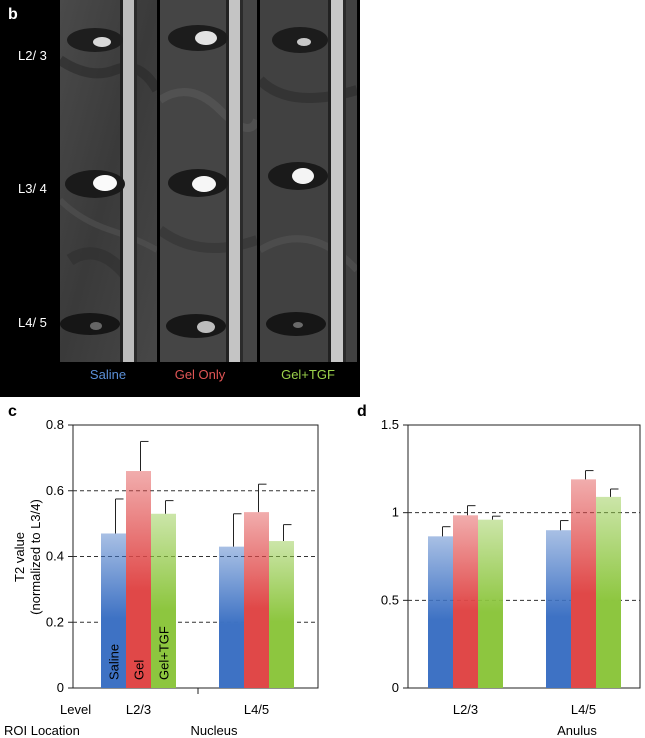  What do you see at coordinates (55, 556) in the screenshot?
I see `y-tick-label: 0.4` at bounding box center [55, 556].